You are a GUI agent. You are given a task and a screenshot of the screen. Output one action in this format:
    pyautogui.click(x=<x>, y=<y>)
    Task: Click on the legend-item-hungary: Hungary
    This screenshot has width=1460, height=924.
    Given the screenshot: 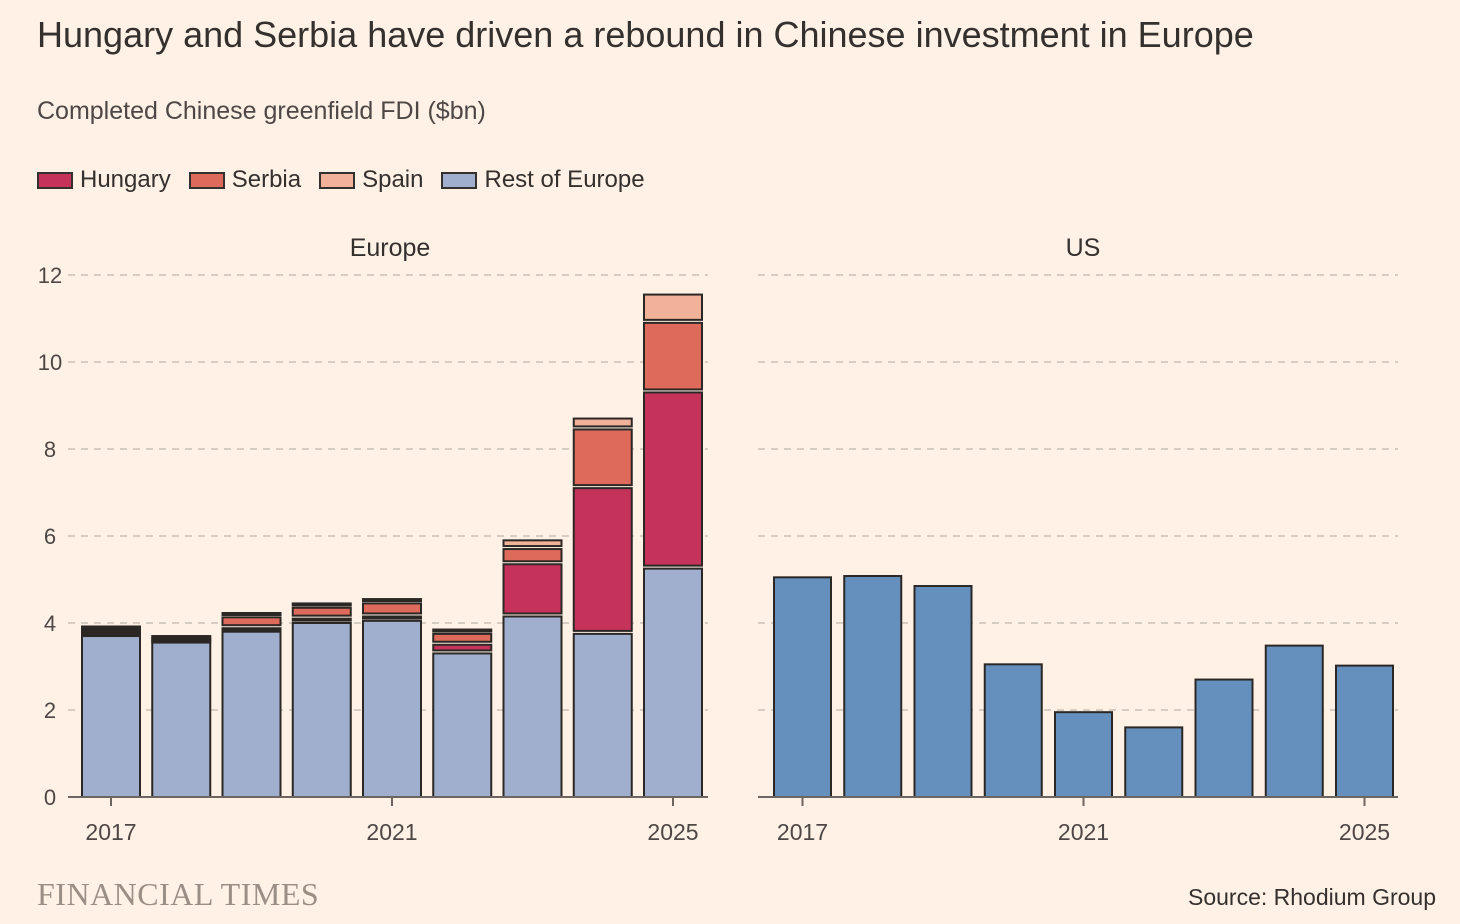 What is the action you would take?
    pyautogui.click(x=104, y=180)
    